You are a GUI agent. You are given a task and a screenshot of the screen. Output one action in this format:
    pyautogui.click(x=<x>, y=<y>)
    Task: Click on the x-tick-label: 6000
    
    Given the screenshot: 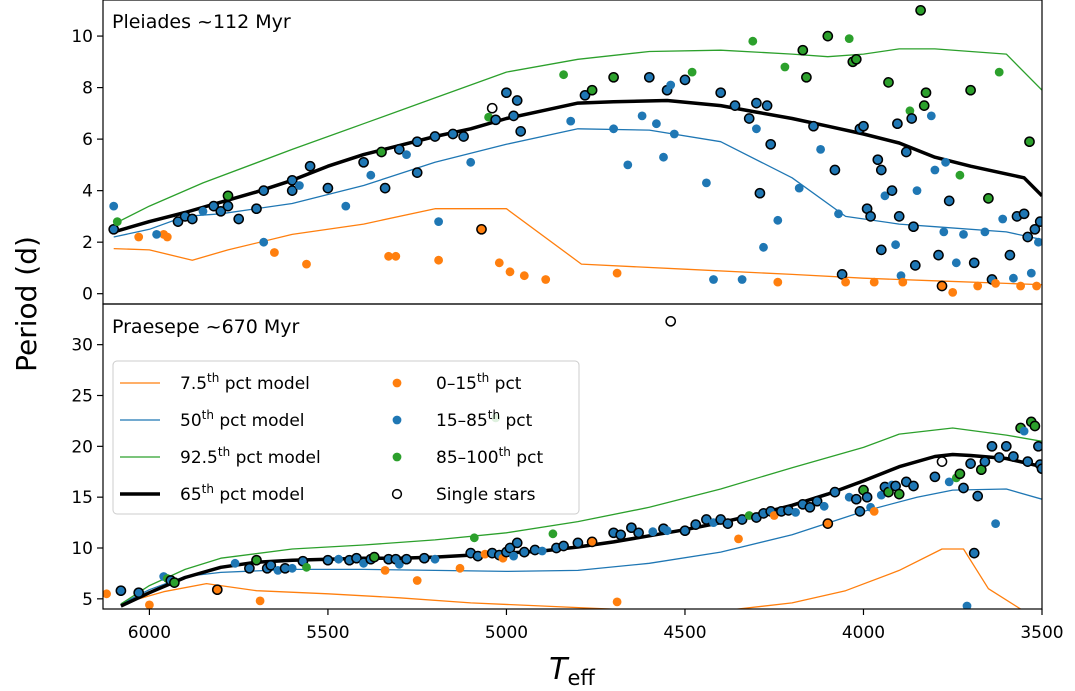 What is the action you would take?
    pyautogui.click(x=149, y=633)
    